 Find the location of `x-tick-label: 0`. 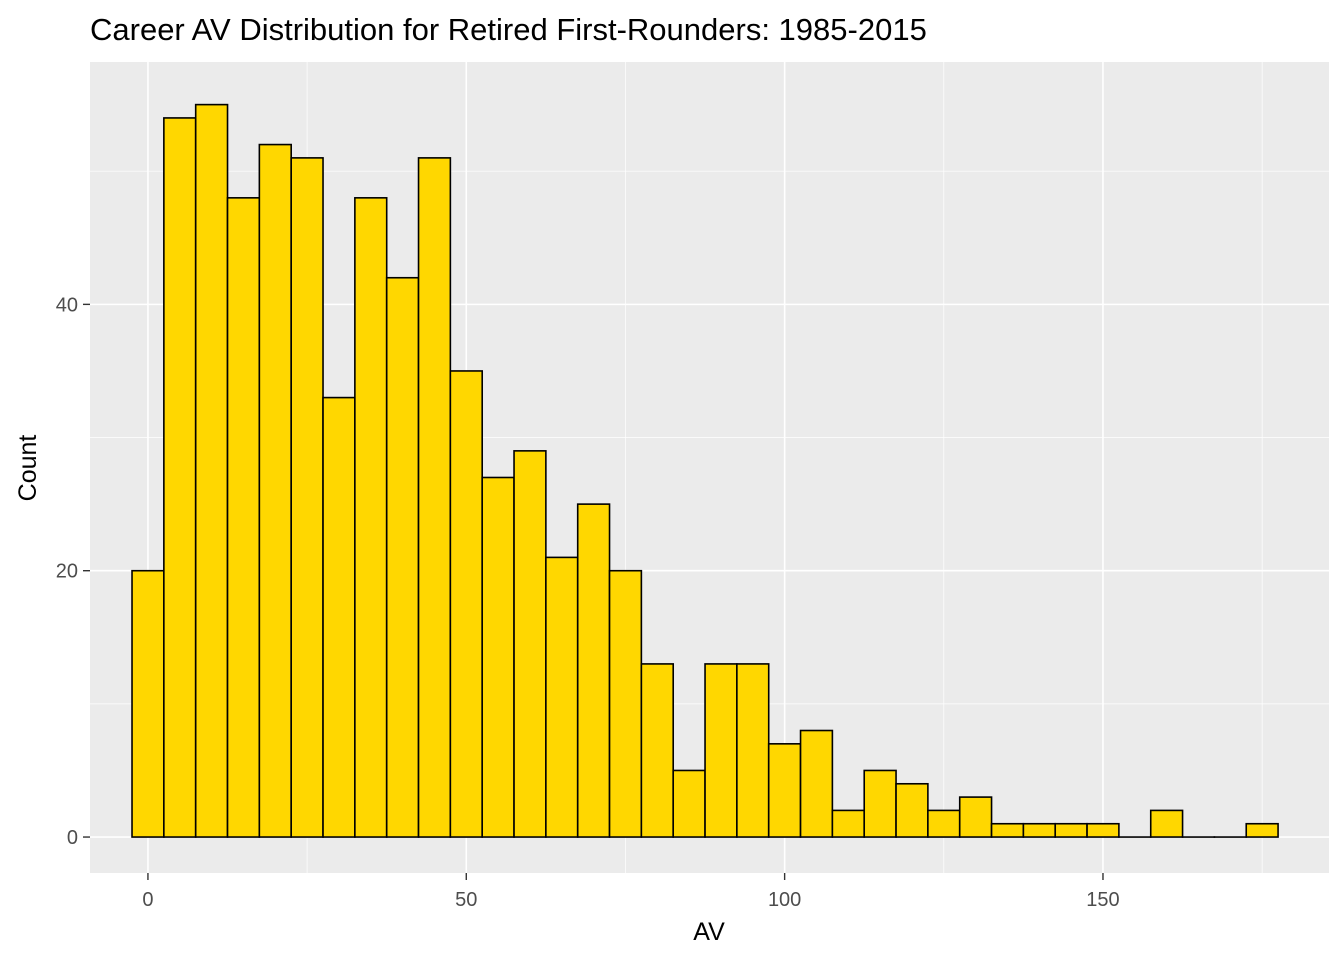

x-tick-label: 0 is located at coordinates (147, 900).